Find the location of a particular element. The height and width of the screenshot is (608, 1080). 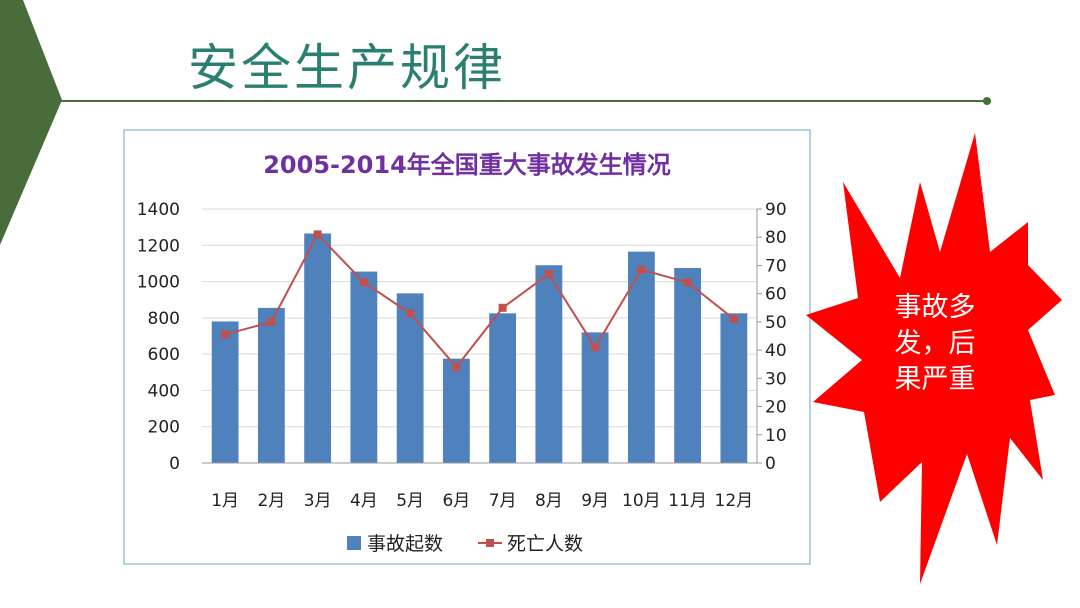

x-tick-label: 10月 is located at coordinates (641, 501).